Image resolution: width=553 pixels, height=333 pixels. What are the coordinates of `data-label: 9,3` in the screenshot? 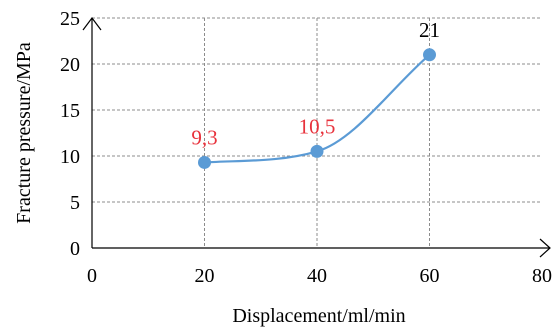 It's located at (204, 137).